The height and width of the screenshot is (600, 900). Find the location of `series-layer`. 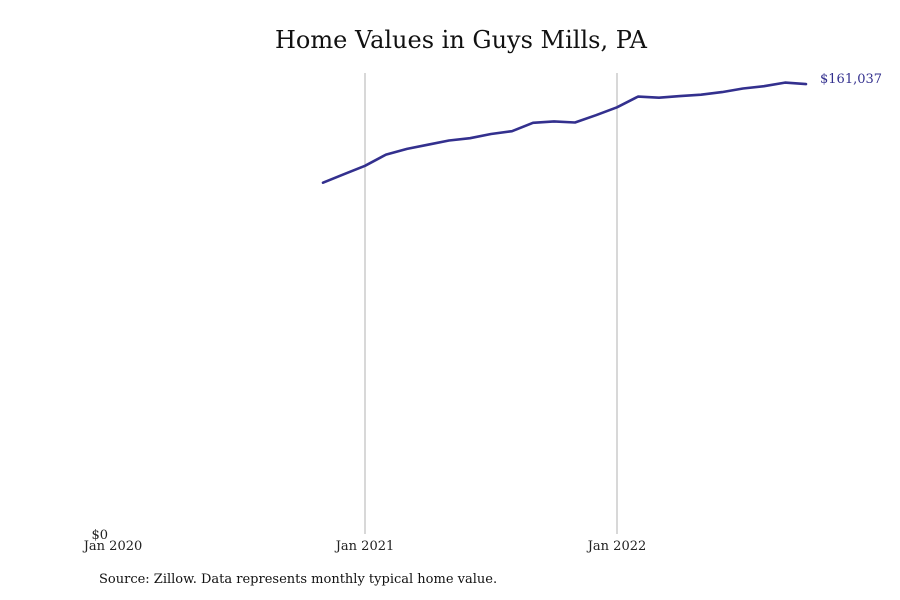

series-layer is located at coordinates (564, 132).